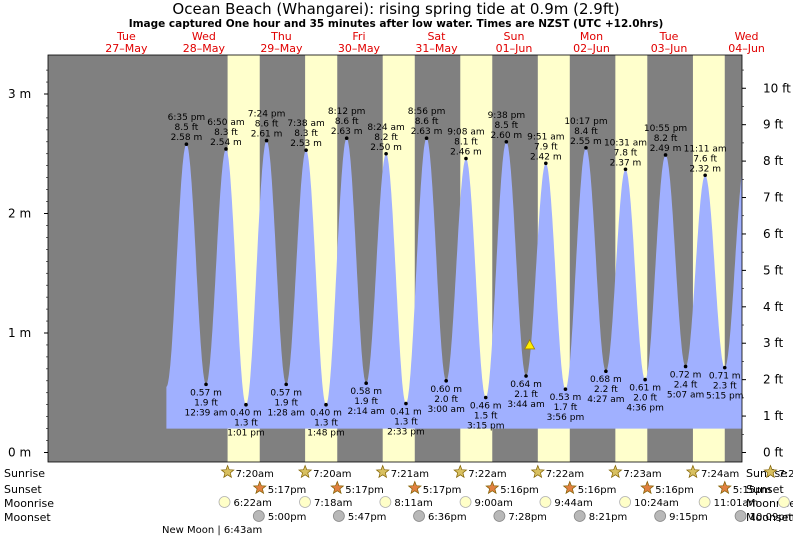 The height and width of the screenshot is (537, 793). I want to click on low-tide-label: 0.61 m, so click(645, 389).